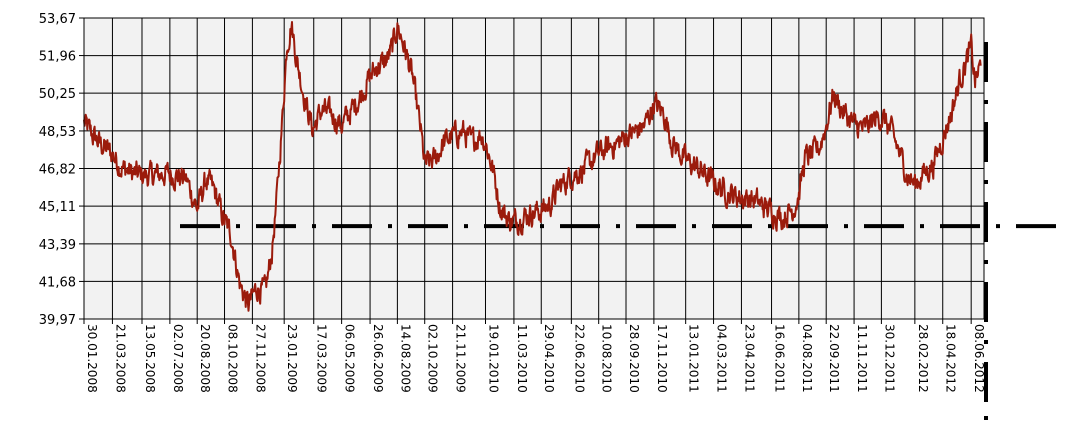 The height and width of the screenshot is (423, 1068). I want to click on x-tick-label: 04.08.2011, so click(807, 358).